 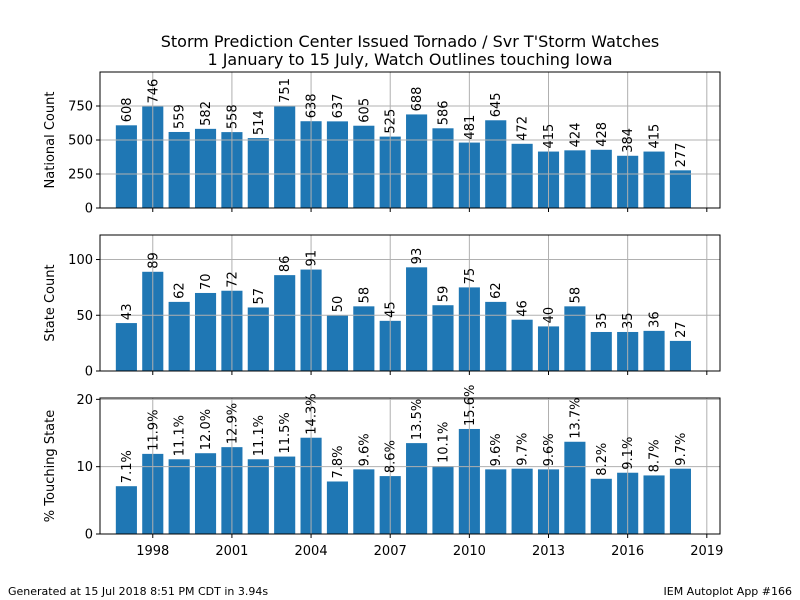 What do you see at coordinates (496, 449) in the screenshot?
I see `bar-label-2011: 9.6%` at bounding box center [496, 449].